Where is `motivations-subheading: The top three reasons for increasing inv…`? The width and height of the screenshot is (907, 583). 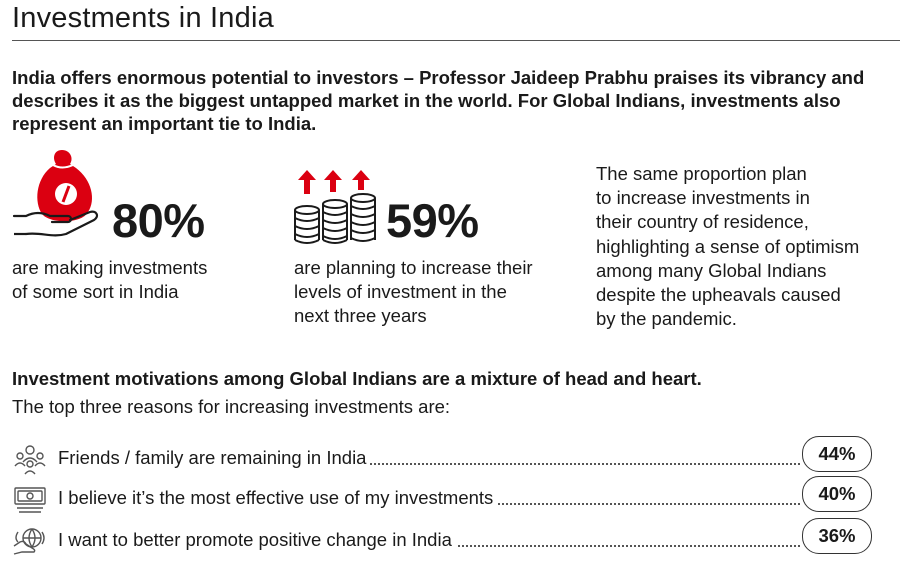 motivations-subheading: The top three reasons for increasing inv… is located at coordinates (231, 406).